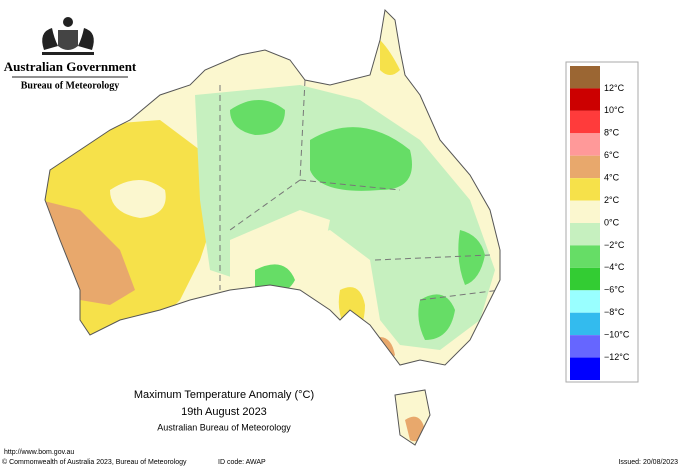  I want to click on map-source: Australian Bureau of Meteorology, so click(224, 427).